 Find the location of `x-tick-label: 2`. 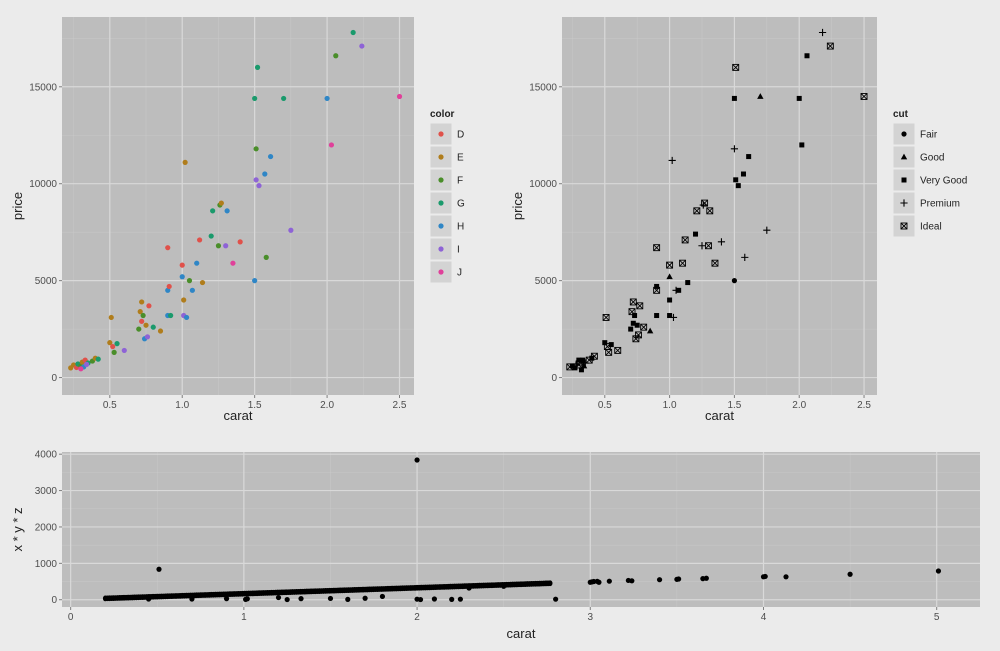

x-tick-label: 2 is located at coordinates (417, 617).